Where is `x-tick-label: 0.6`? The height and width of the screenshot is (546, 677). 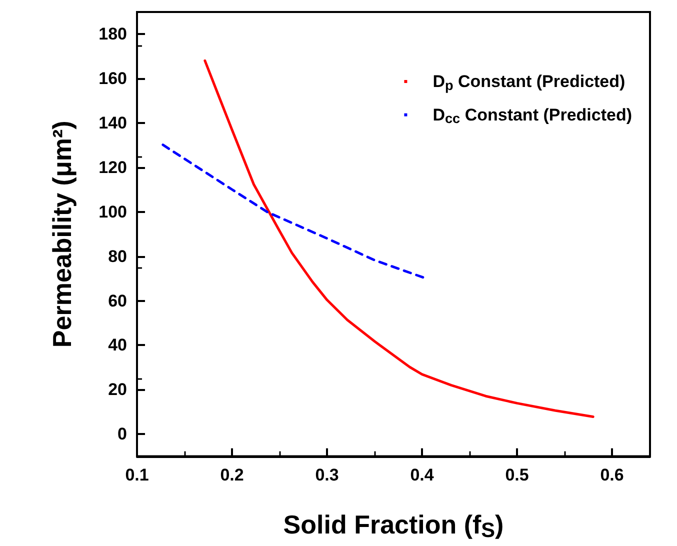 x-tick-label: 0.6 is located at coordinates (612, 474).